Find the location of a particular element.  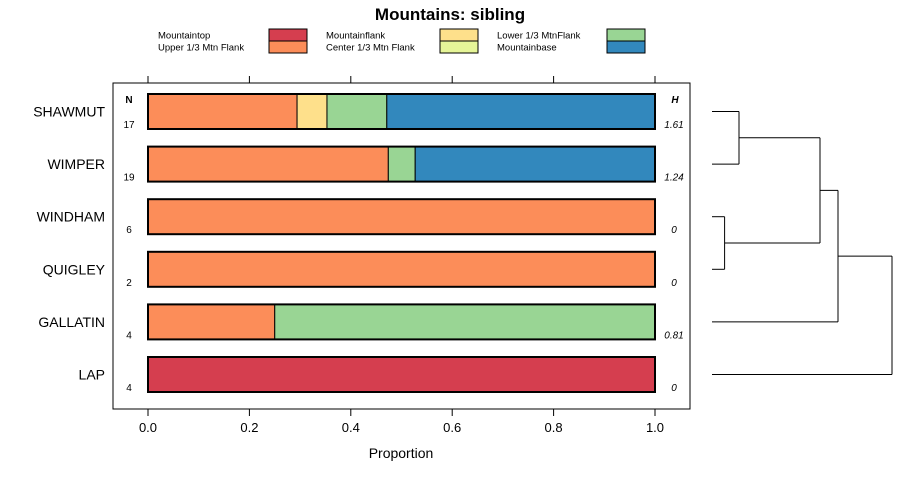

bar-outline-quigley is located at coordinates (401, 269).